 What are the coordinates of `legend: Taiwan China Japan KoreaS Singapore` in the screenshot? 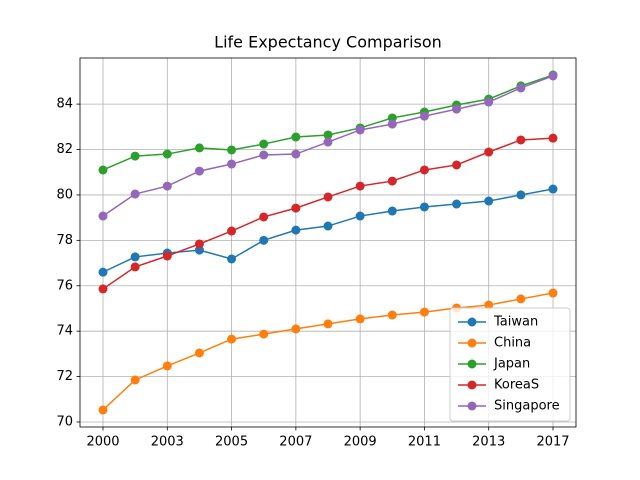 It's located at (510, 364).